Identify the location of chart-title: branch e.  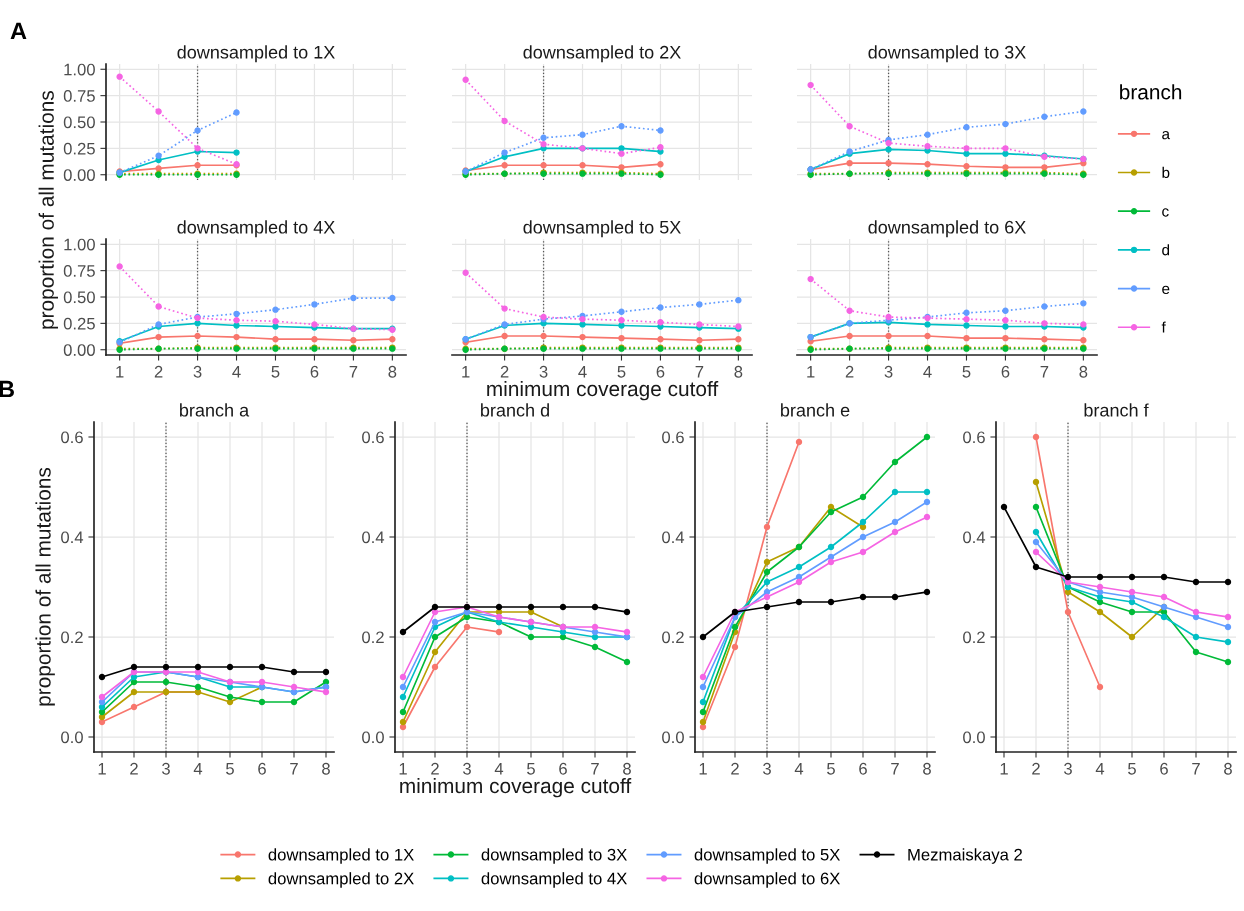
(815, 410).